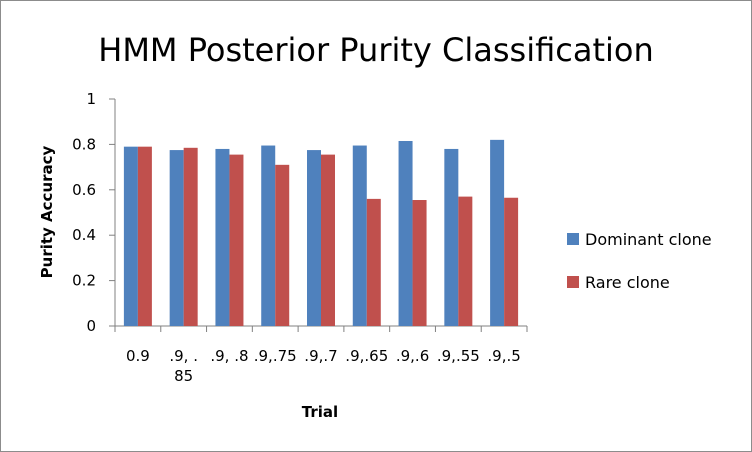  What do you see at coordinates (84, 144) in the screenshot?
I see `y-tick-label: 0.8` at bounding box center [84, 144].